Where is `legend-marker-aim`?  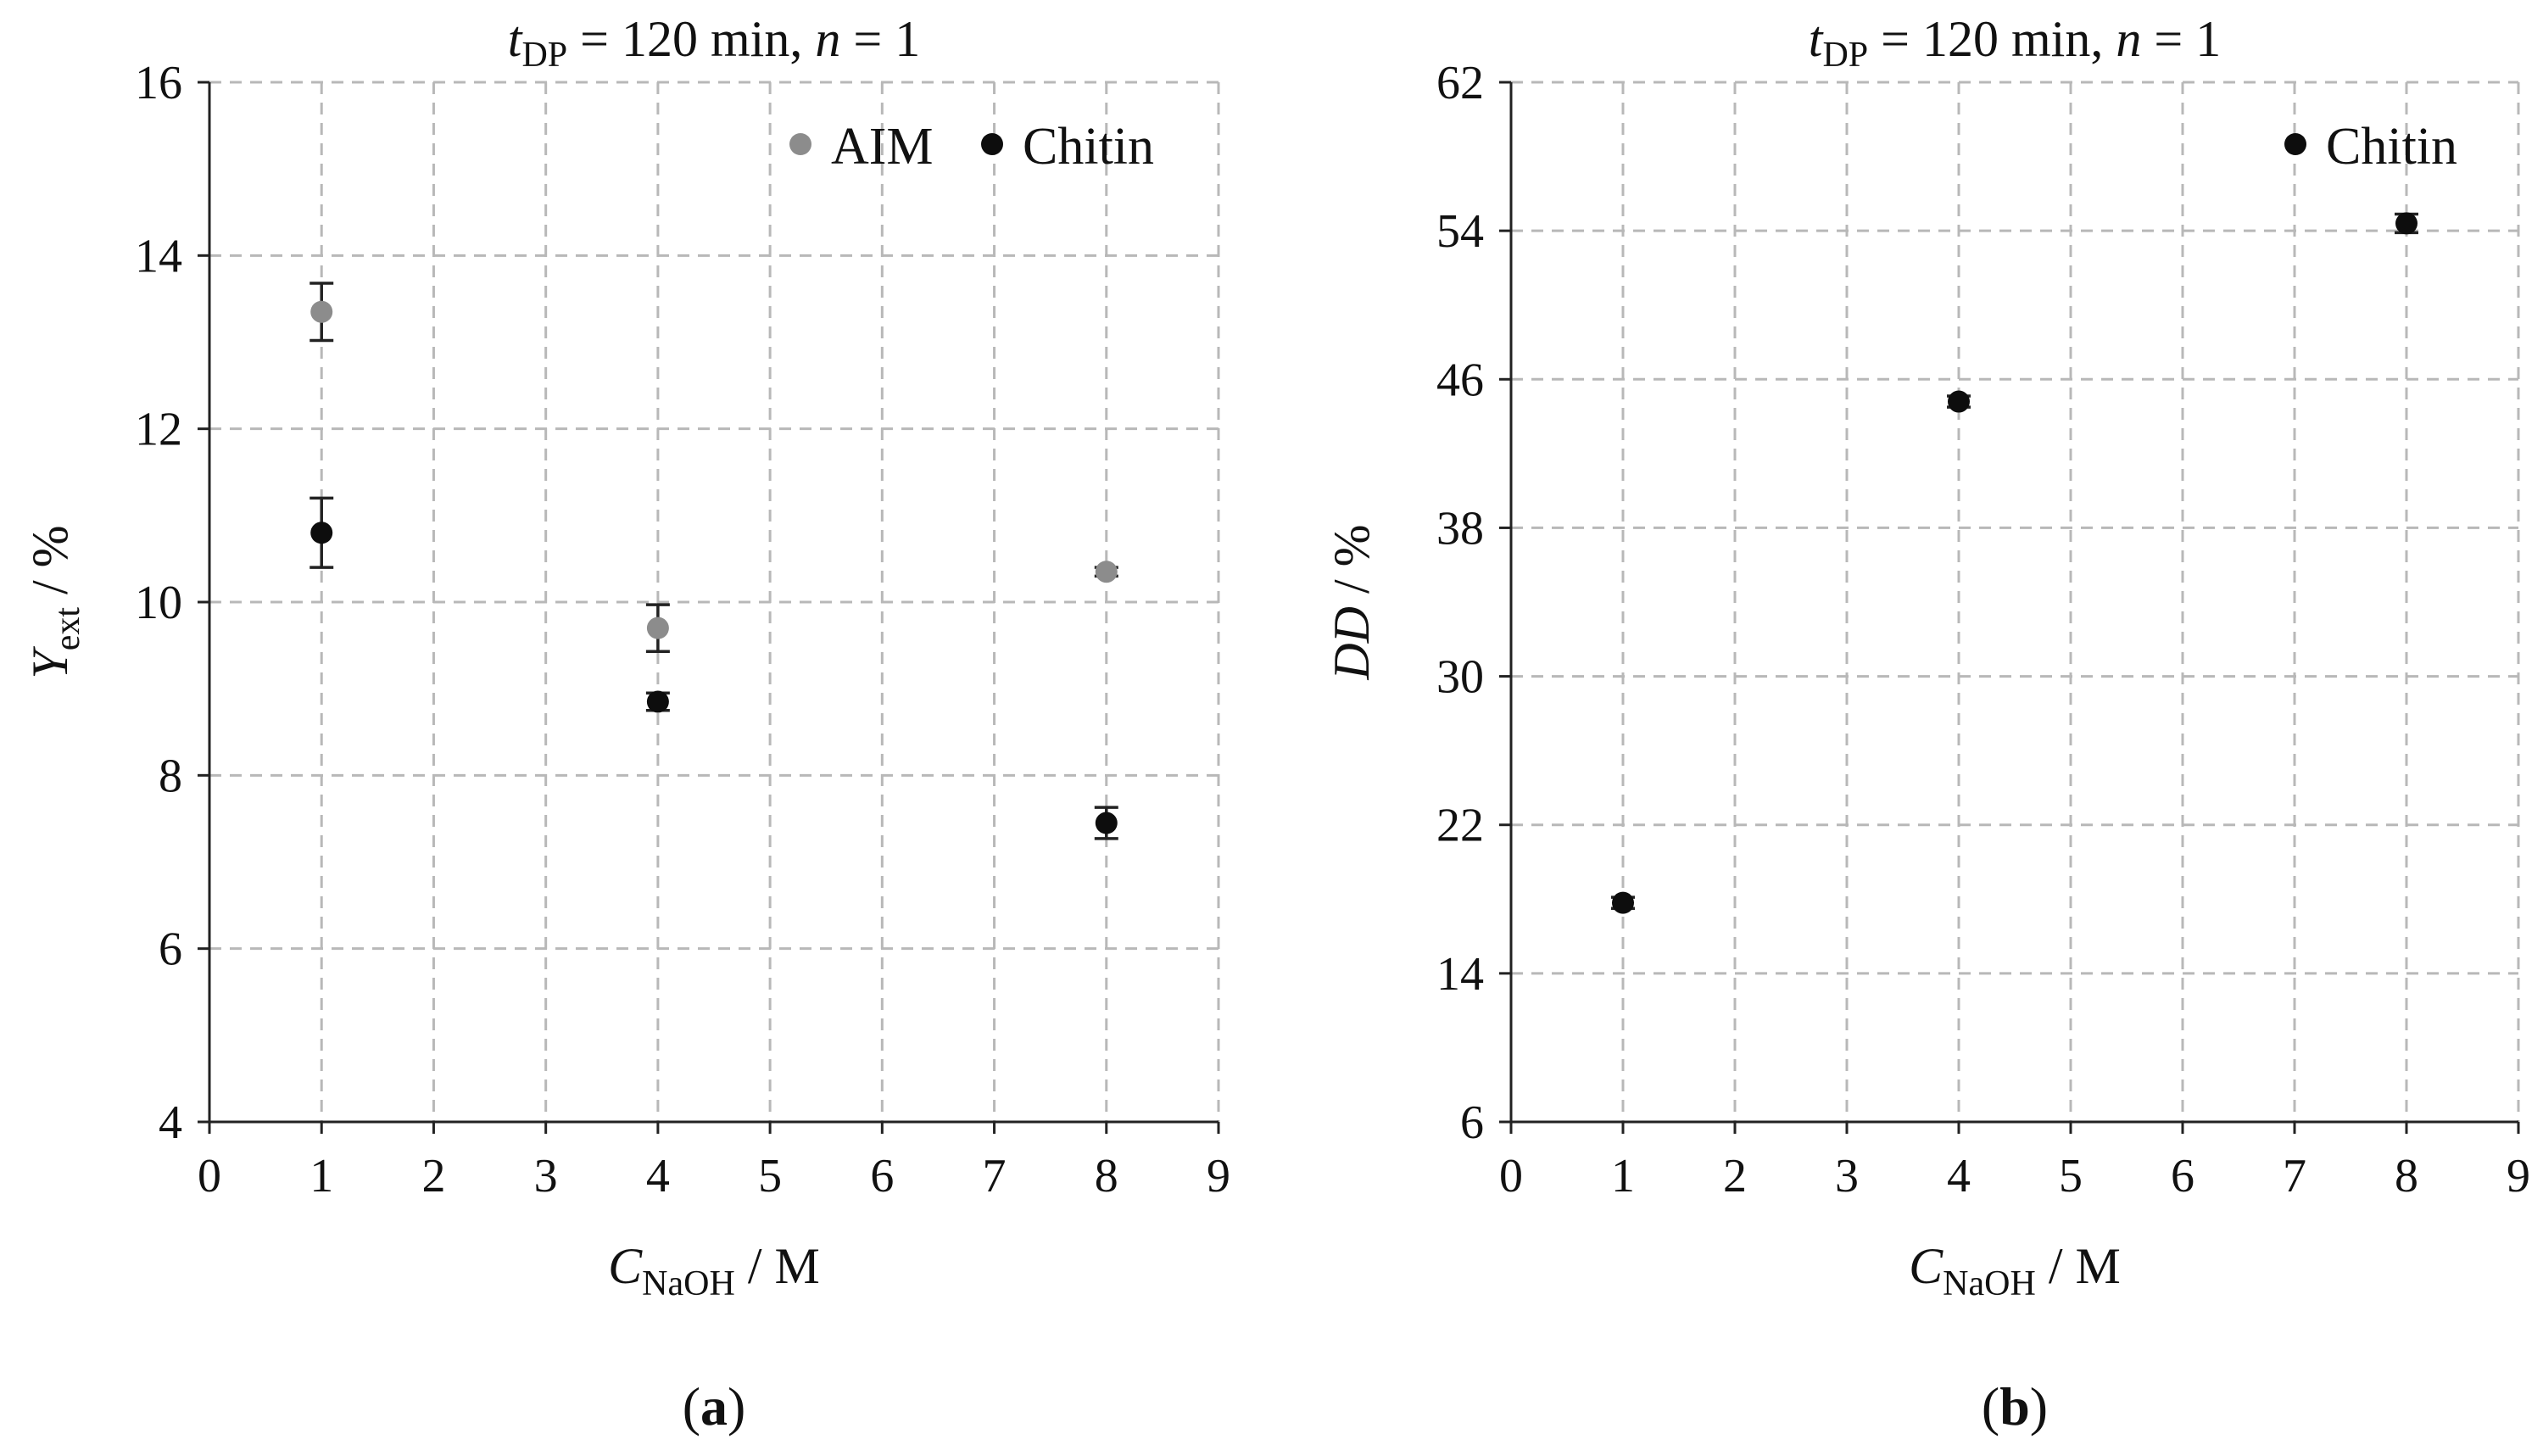 legend-marker-aim is located at coordinates (800, 144).